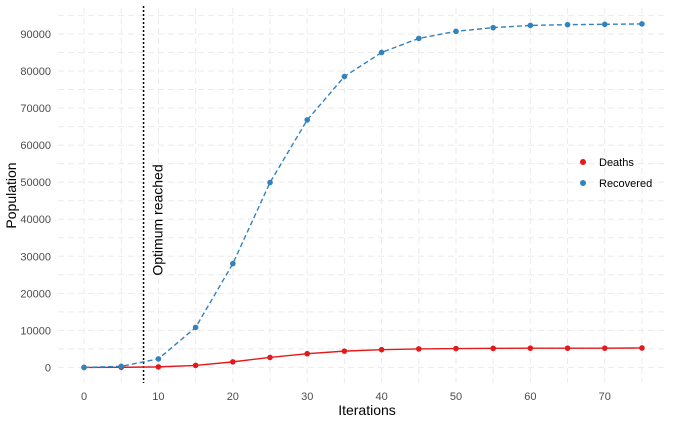 This screenshot has width=676, height=423. I want to click on x-tick-label: 0, so click(84, 397).